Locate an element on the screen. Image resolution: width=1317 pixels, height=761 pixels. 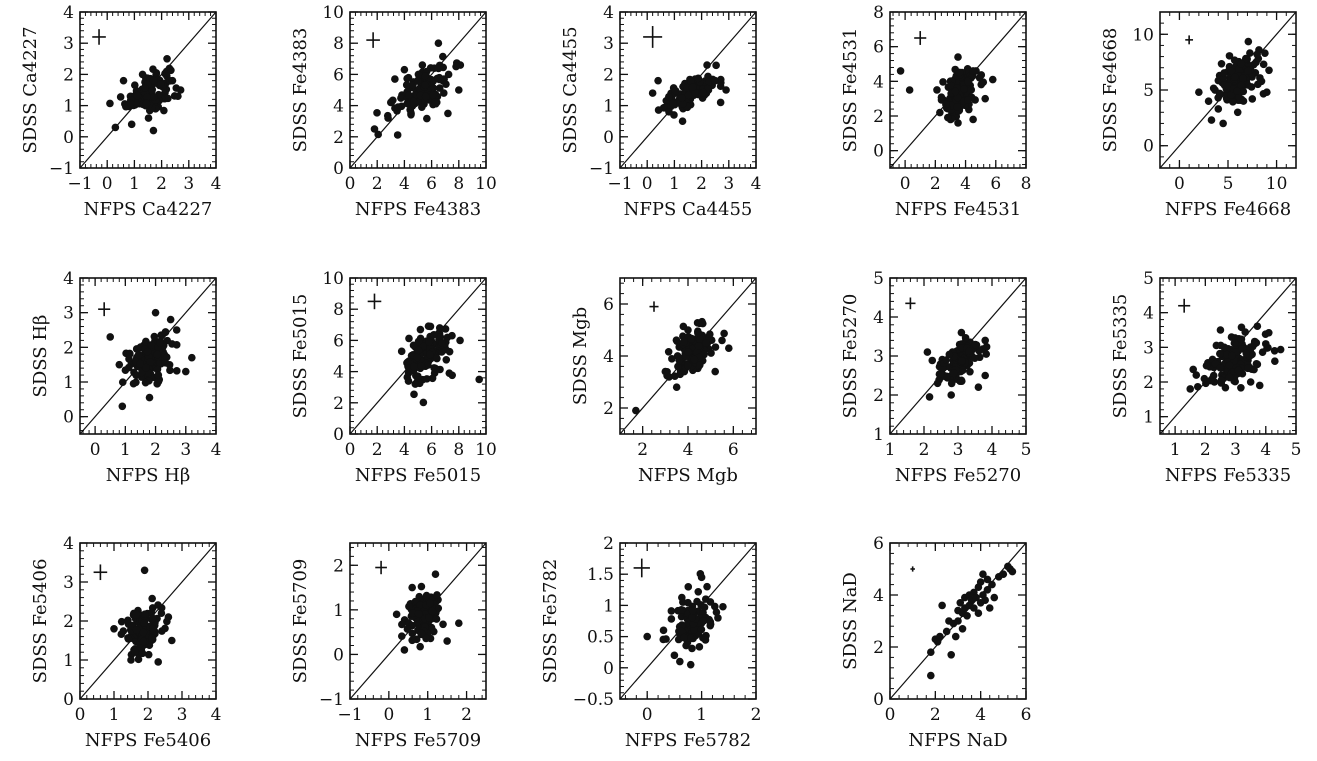
y-axis-label: SDSS Fe5335 is located at coordinates (1120, 356).